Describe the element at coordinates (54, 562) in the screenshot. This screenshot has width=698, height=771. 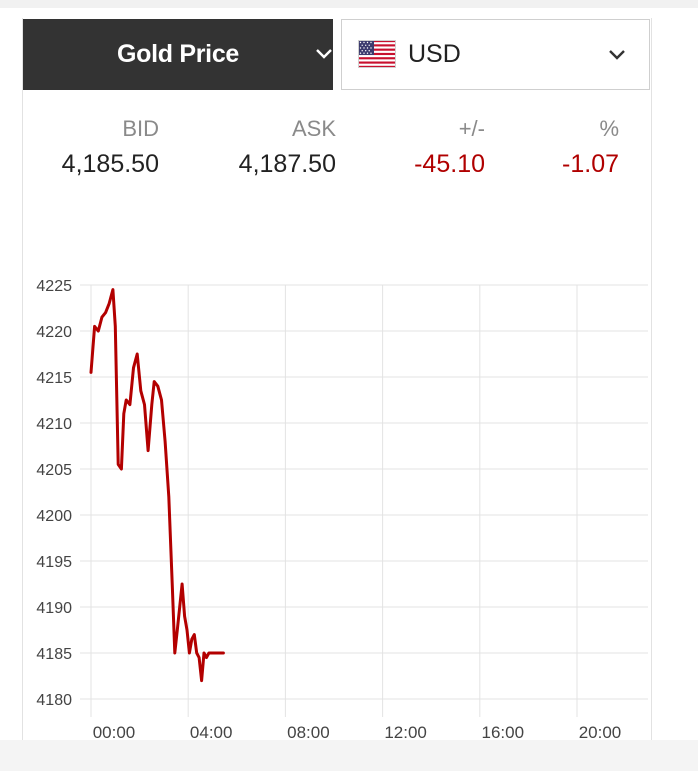
I see `y-tick-label: 4195` at that location.